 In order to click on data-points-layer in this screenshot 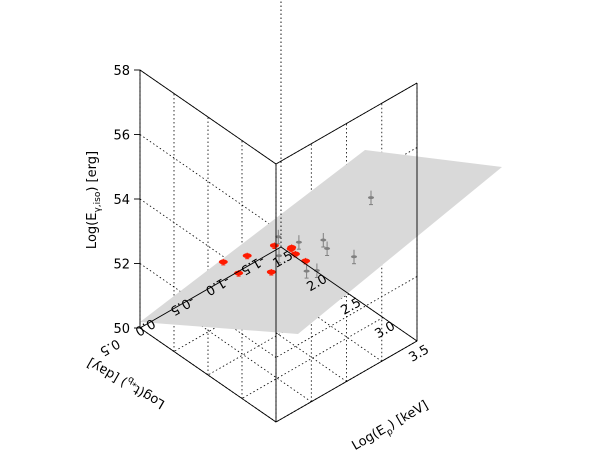, I will do `click(296, 234)`.